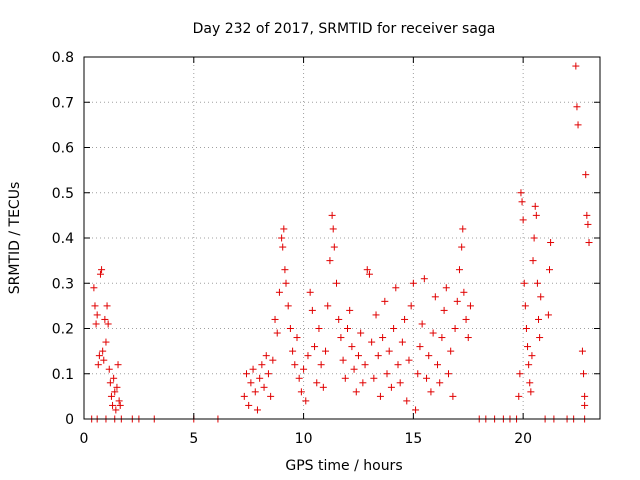 The image size is (640, 480). Describe the element at coordinates (63, 330) in the screenshot. I see `y-tick-label: 0.2` at that location.